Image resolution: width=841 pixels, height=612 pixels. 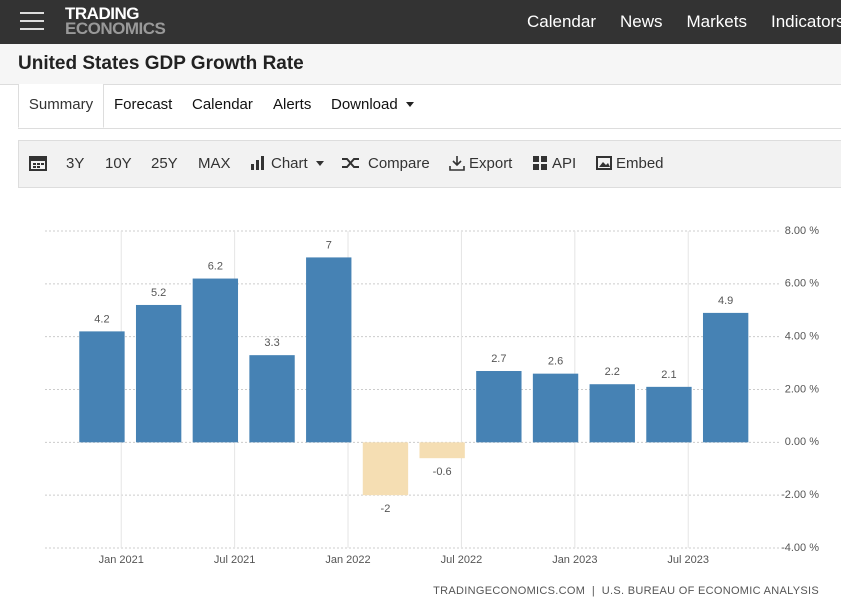 What do you see at coordinates (540, 163) in the screenshot?
I see `api-icon` at bounding box center [540, 163].